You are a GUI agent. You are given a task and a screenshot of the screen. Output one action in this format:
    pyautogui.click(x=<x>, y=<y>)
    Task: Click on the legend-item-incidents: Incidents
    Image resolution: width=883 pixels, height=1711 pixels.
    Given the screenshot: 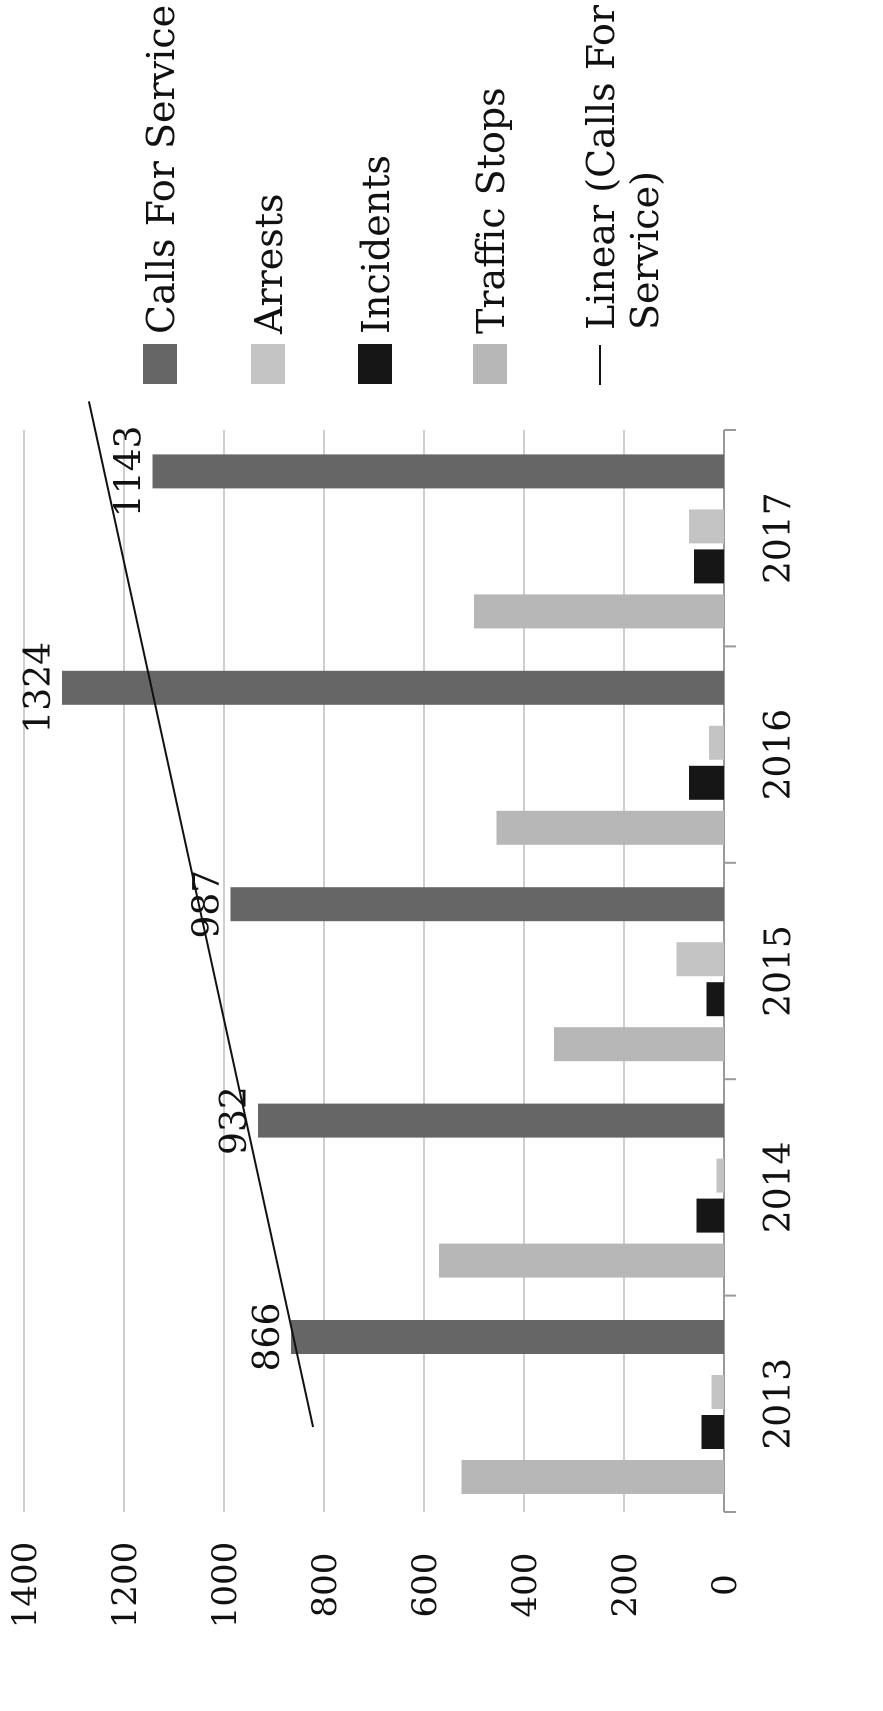 What is the action you would take?
    pyautogui.click(x=376, y=269)
    